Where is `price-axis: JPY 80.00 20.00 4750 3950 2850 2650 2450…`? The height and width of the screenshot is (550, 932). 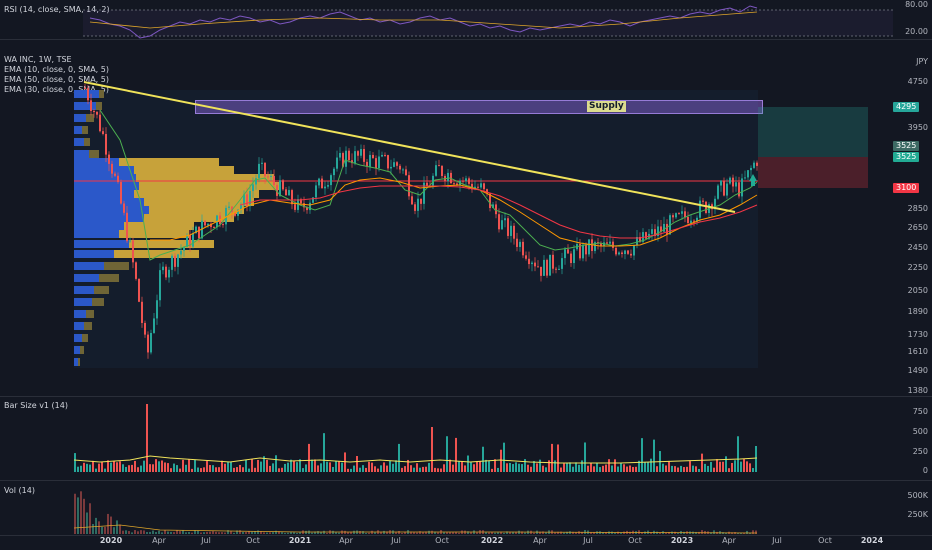 price-axis: JPY 80.00 20.00 4750 3950 2850 2650 2450… is located at coordinates (912, 275).